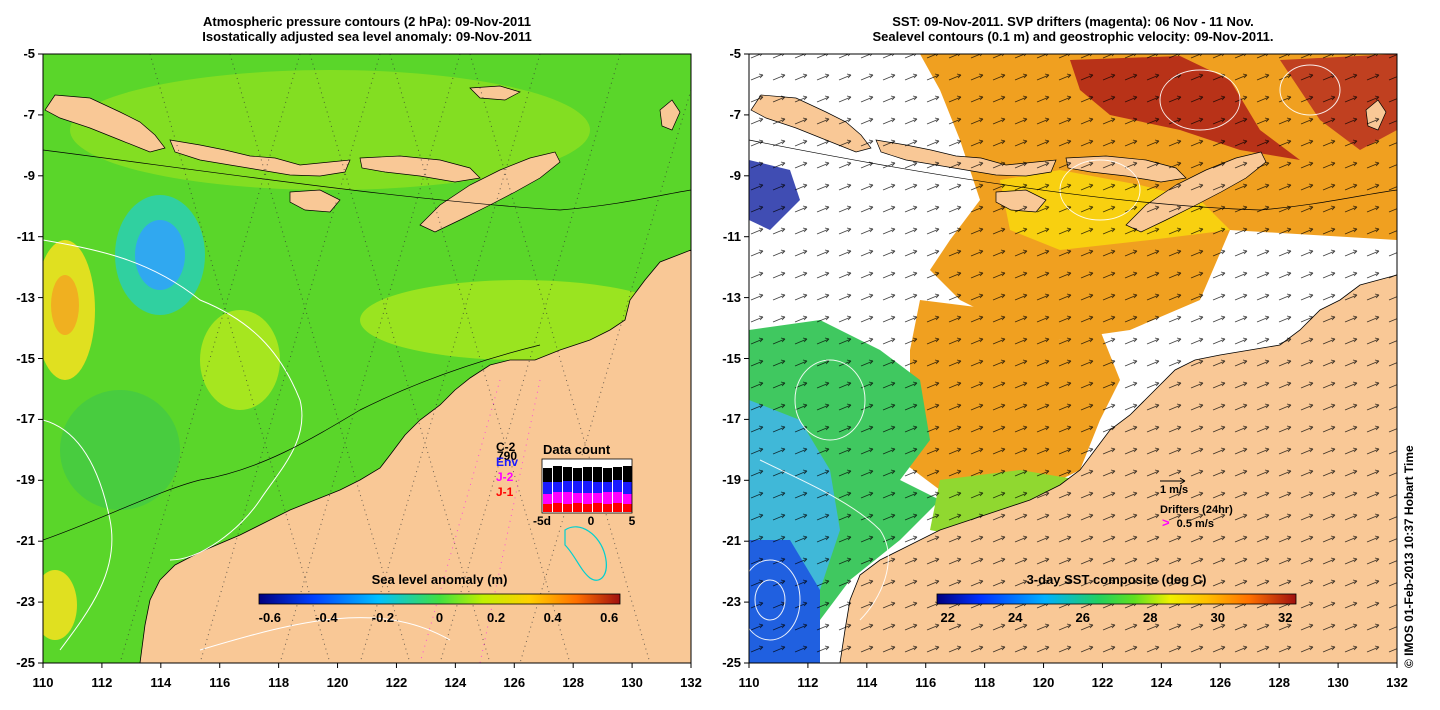 This screenshot has height=710, width=1440. What do you see at coordinates (731, 541) in the screenshot?
I see `right-y-tick-label: -21` at bounding box center [731, 541].